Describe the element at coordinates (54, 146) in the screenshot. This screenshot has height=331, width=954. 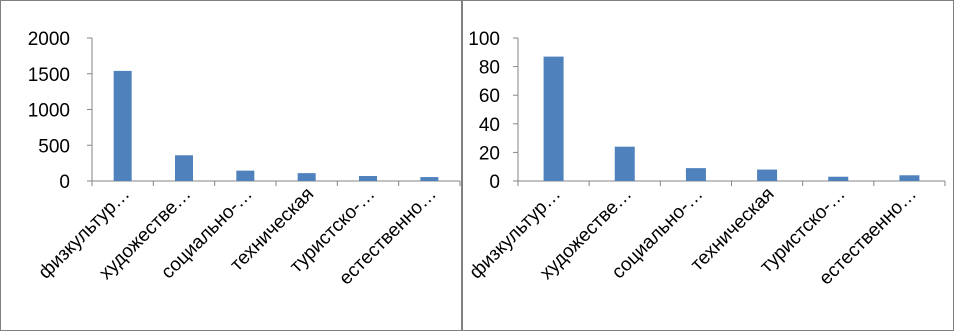
I see `y-tick-label: 500` at that location.